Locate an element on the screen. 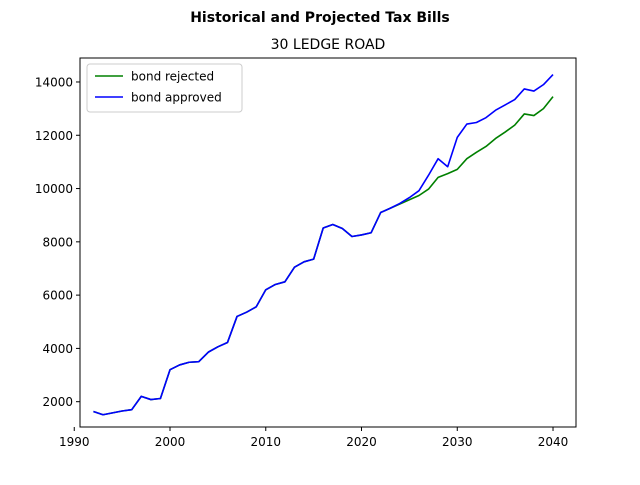  x-axis: 1990 2000 2010 2020 2030 2040 is located at coordinates (313, 438).